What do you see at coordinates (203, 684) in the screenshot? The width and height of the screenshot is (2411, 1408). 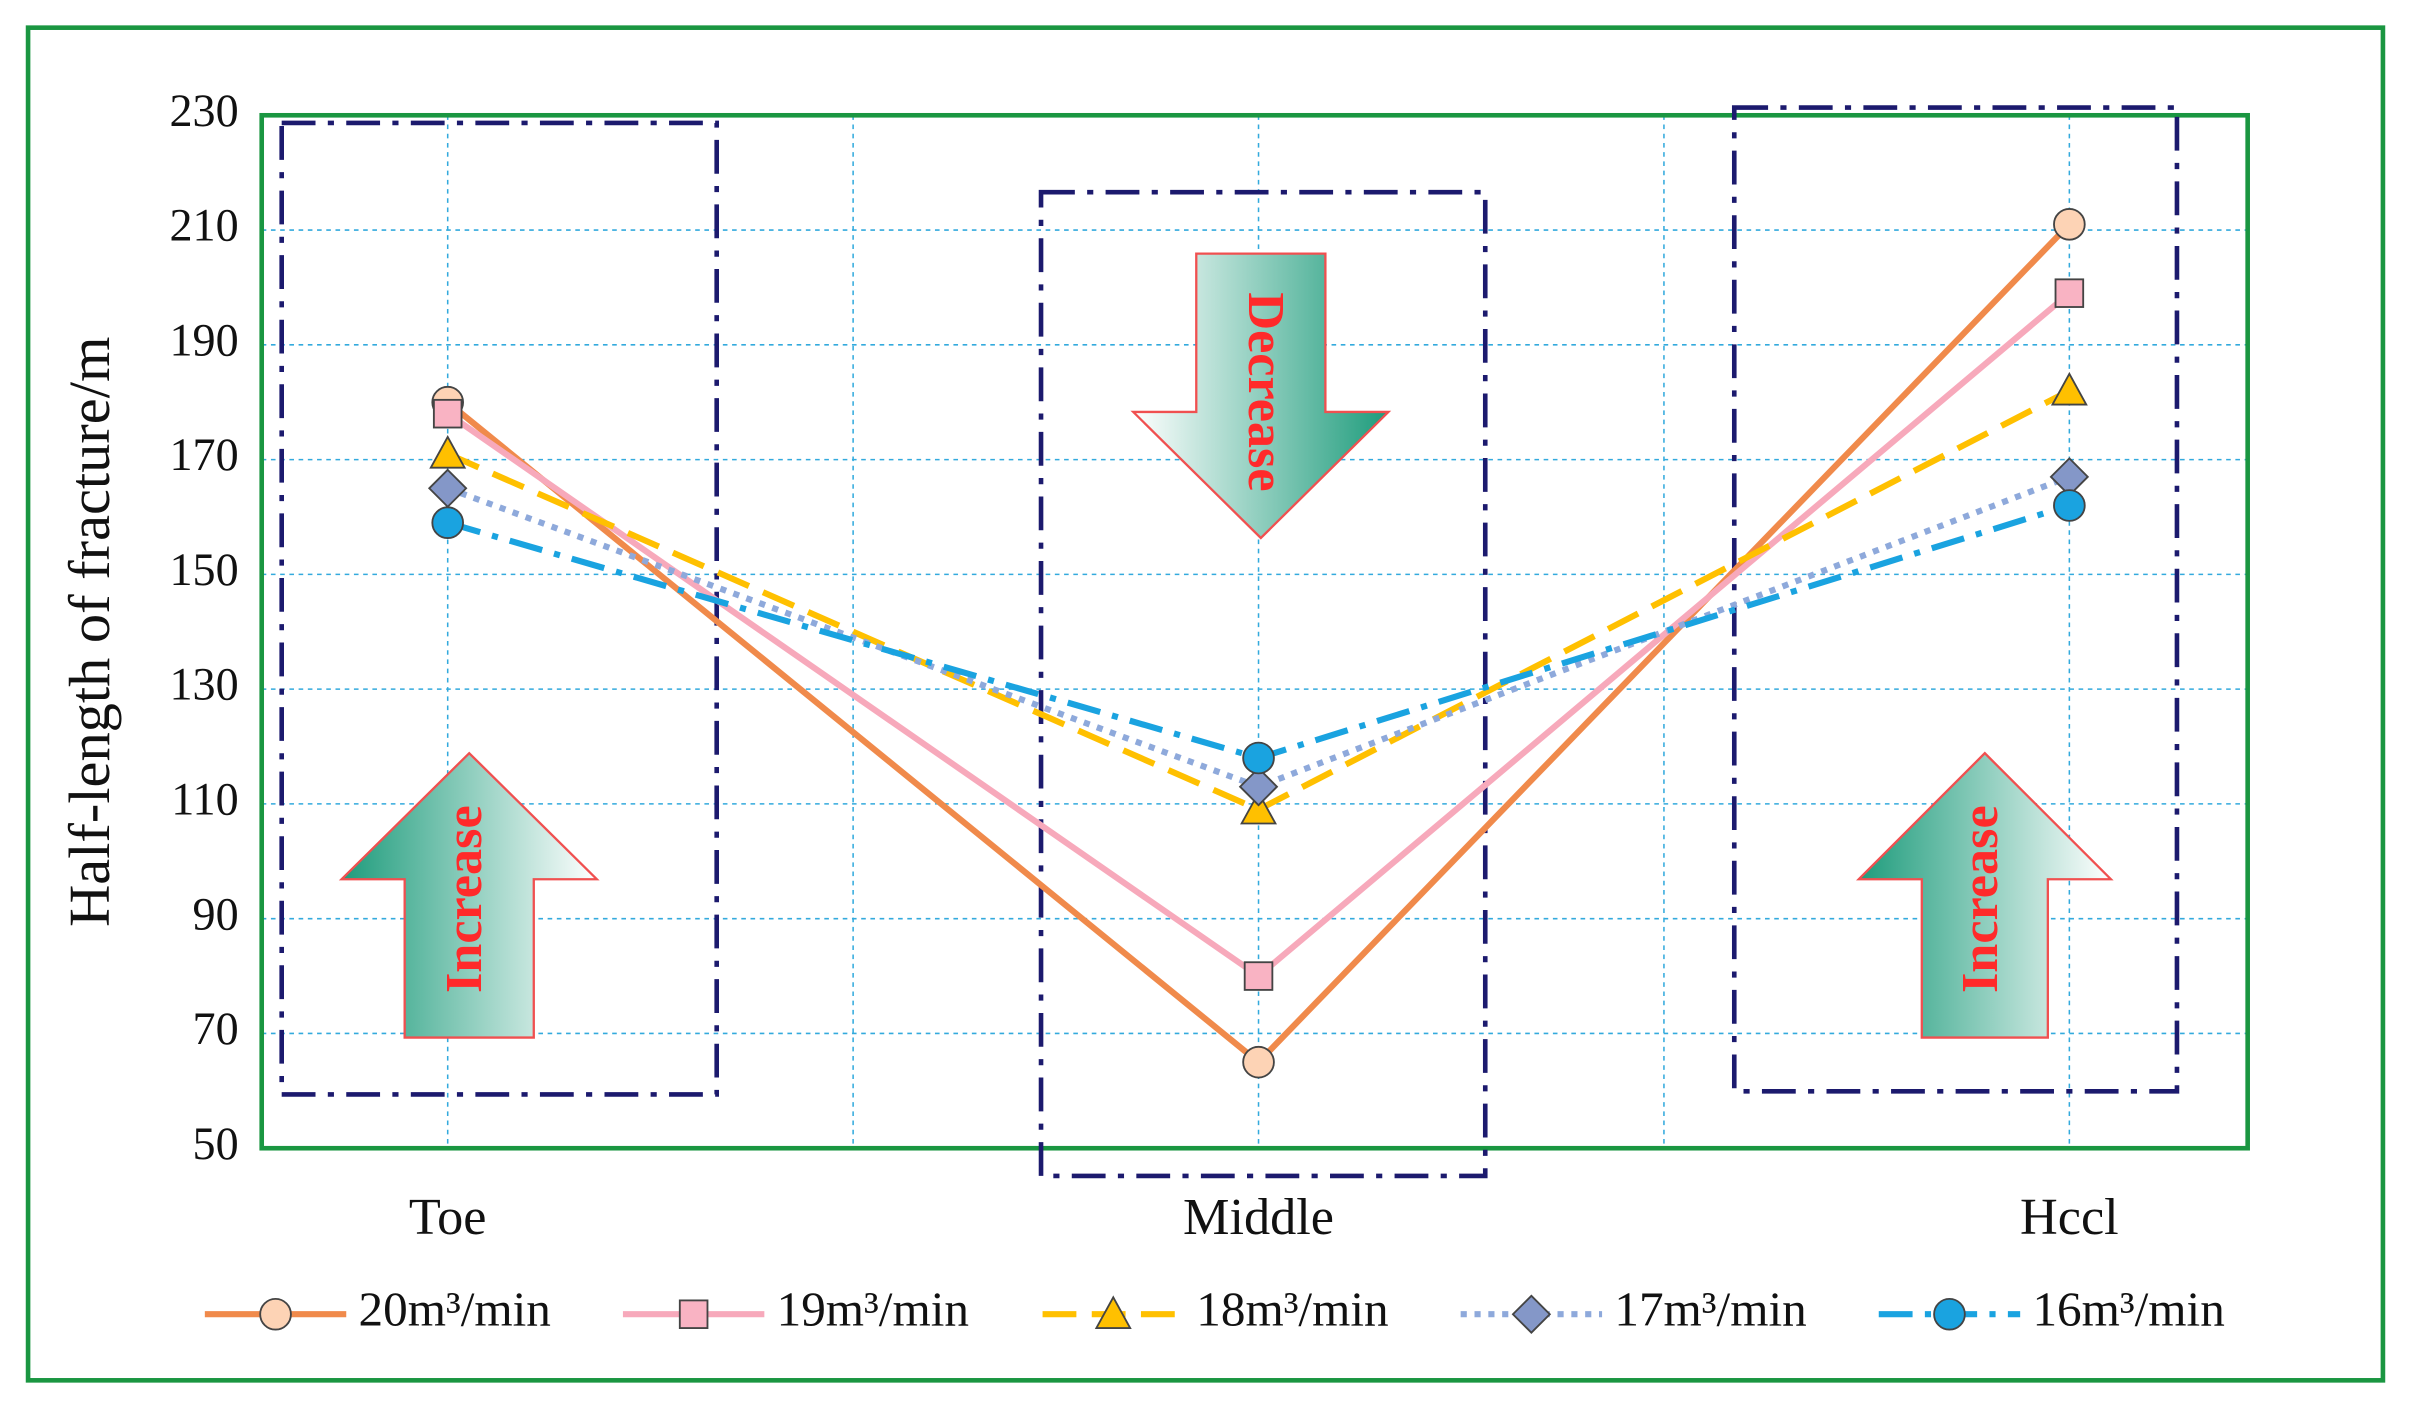 I see `y-tick-label: 130` at bounding box center [203, 684].